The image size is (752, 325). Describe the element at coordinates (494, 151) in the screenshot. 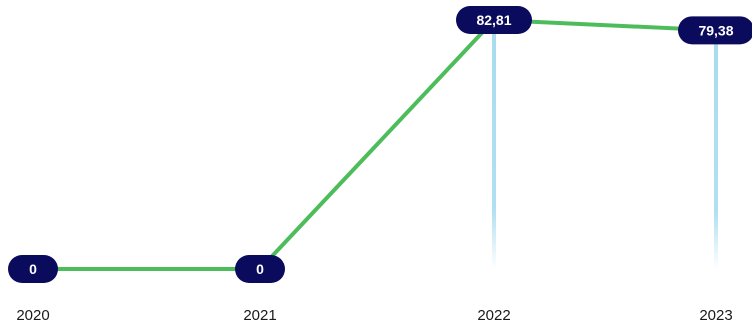

I see `drop-line-2022` at that location.